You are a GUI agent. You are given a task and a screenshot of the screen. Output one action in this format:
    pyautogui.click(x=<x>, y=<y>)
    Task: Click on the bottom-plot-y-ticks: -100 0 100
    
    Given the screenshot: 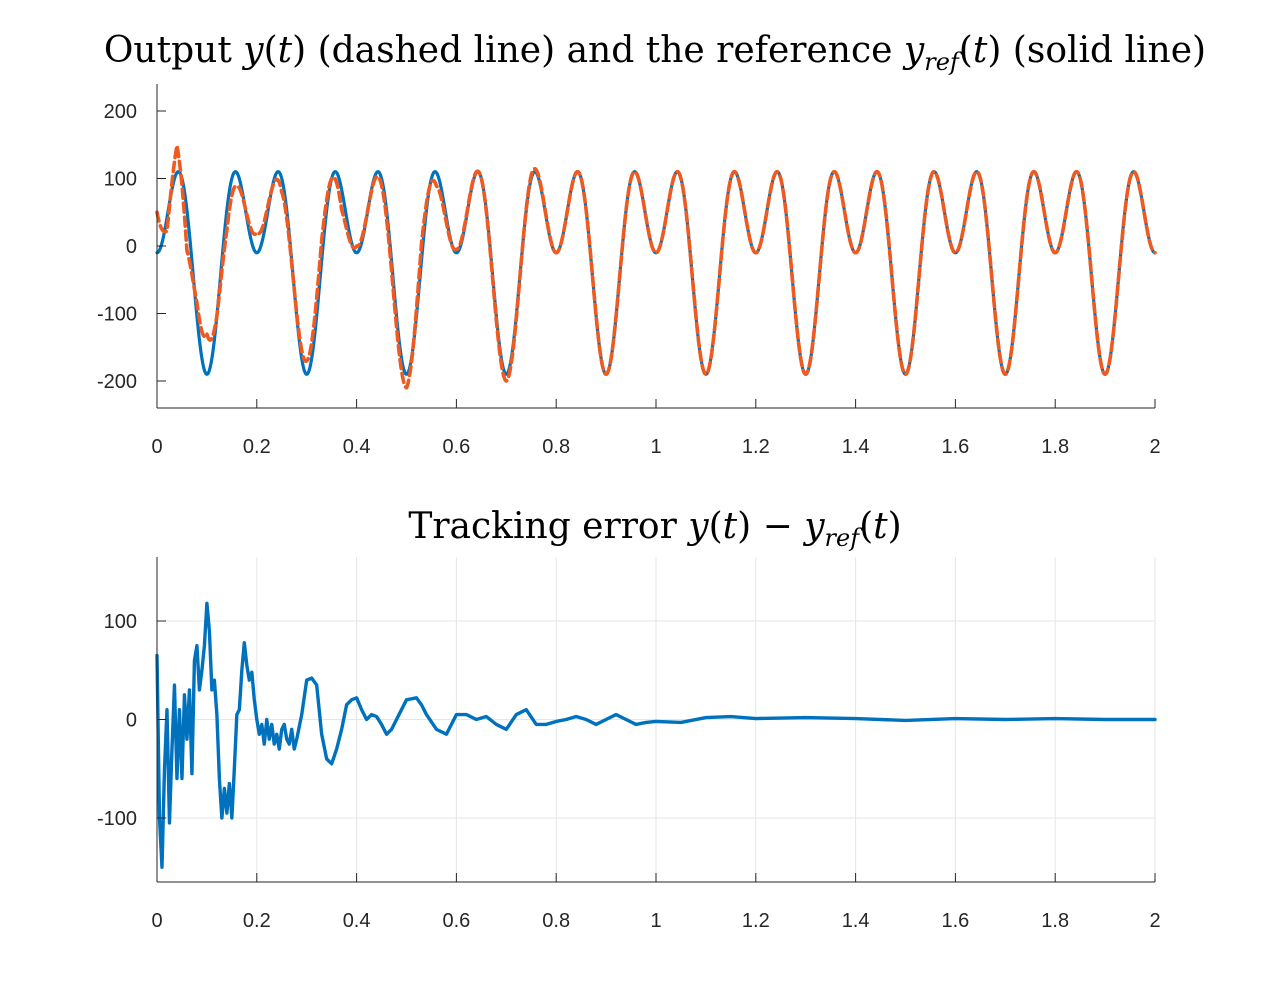 What is the action you would take?
    pyautogui.click(x=131, y=720)
    